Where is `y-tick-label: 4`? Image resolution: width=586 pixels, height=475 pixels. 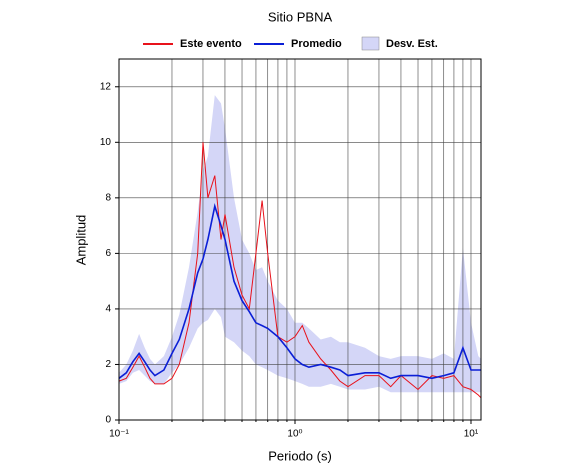 y-tick-label: 4 is located at coordinates (108, 309).